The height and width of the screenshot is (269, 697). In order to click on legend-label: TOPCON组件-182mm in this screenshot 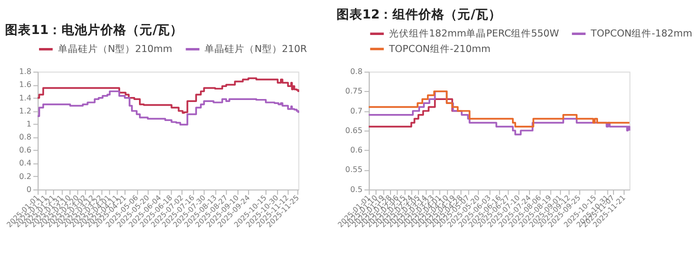, I will do `click(641, 34)`.